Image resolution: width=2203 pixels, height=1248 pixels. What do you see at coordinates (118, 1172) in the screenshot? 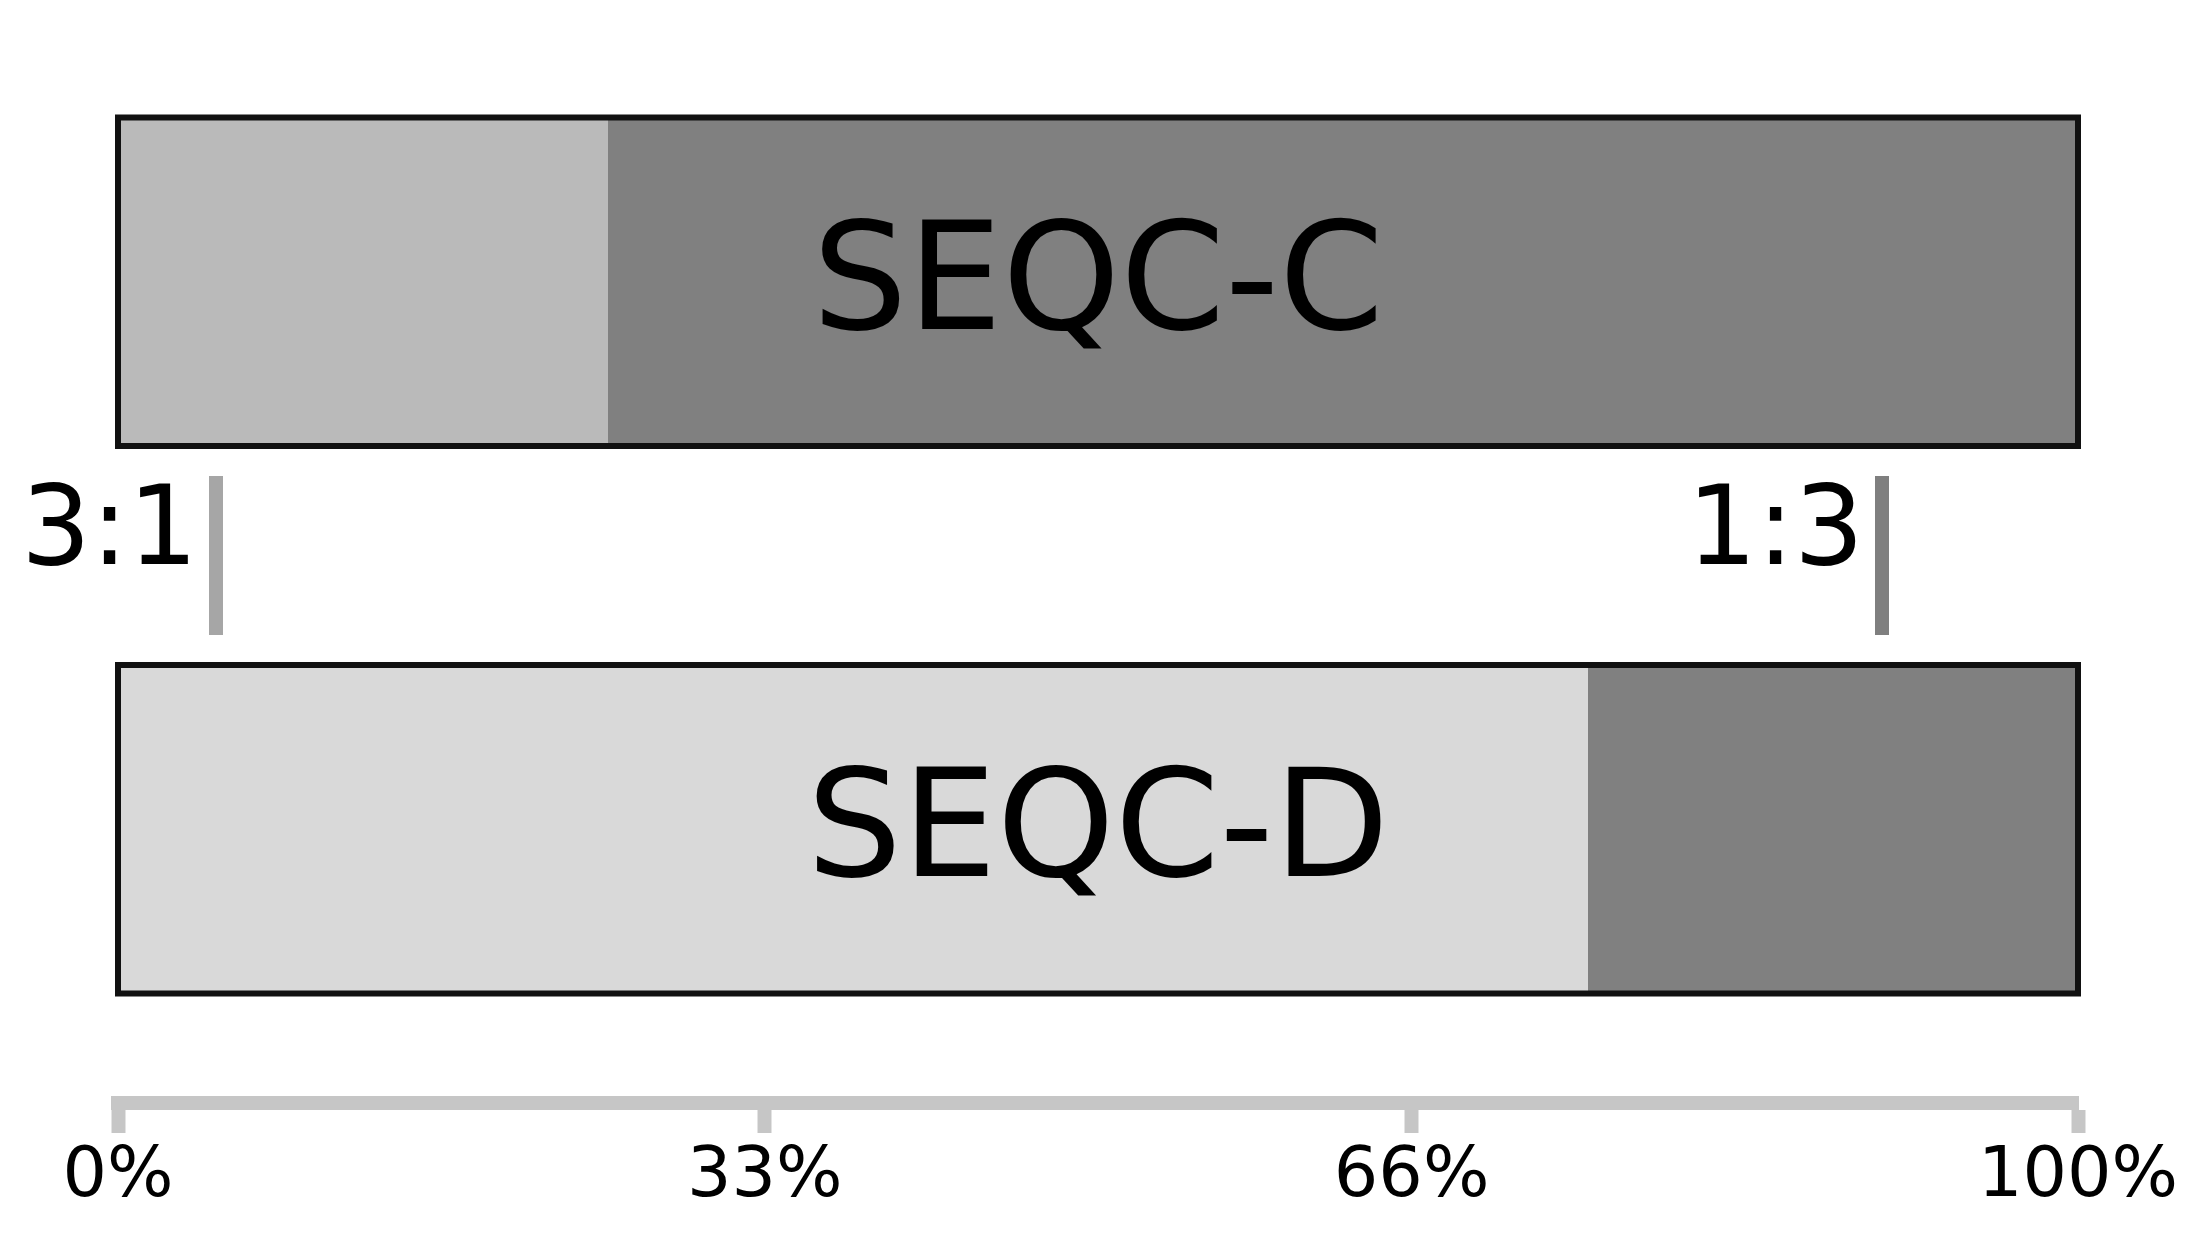
I see `x-tick-label: 0%` at bounding box center [118, 1172].